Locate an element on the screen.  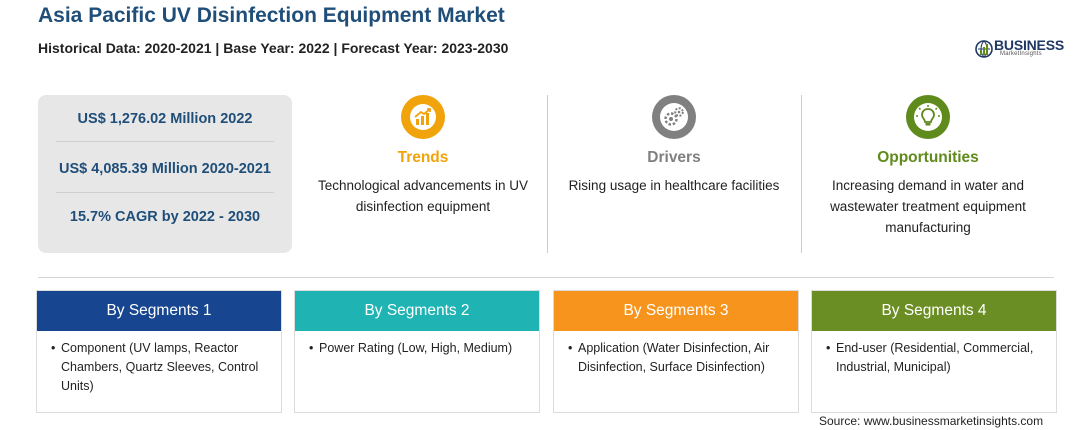
segment-title: By Segments 1 is located at coordinates (159, 311).